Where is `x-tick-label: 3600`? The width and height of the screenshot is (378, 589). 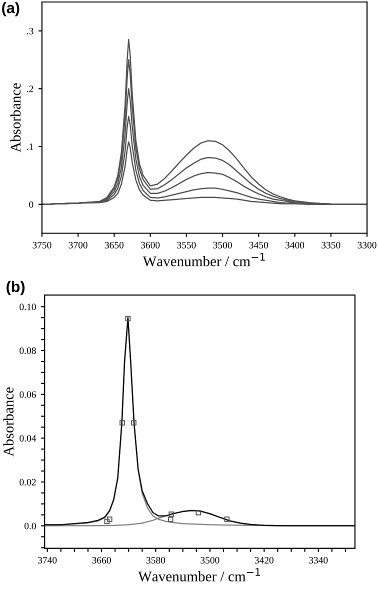
x-tick-label: 3600 is located at coordinates (150, 245).